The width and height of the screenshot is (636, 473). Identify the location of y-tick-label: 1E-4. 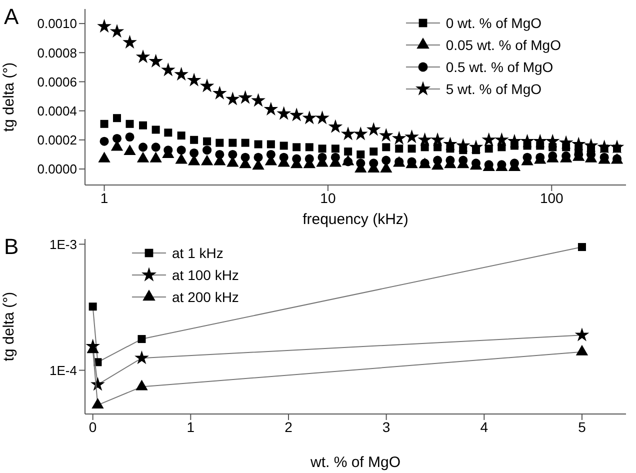
(63, 370).